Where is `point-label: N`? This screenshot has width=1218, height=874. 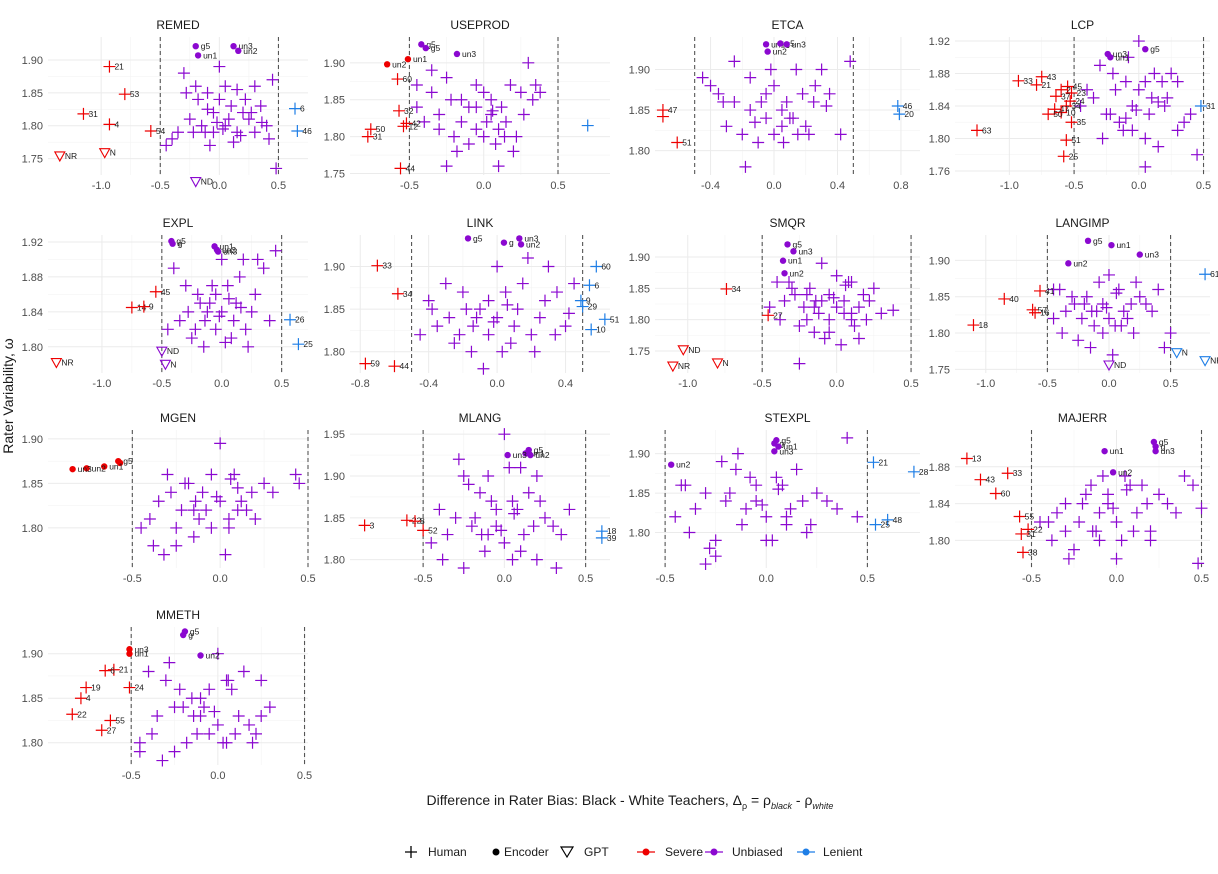
point-label: N is located at coordinates (173, 364).